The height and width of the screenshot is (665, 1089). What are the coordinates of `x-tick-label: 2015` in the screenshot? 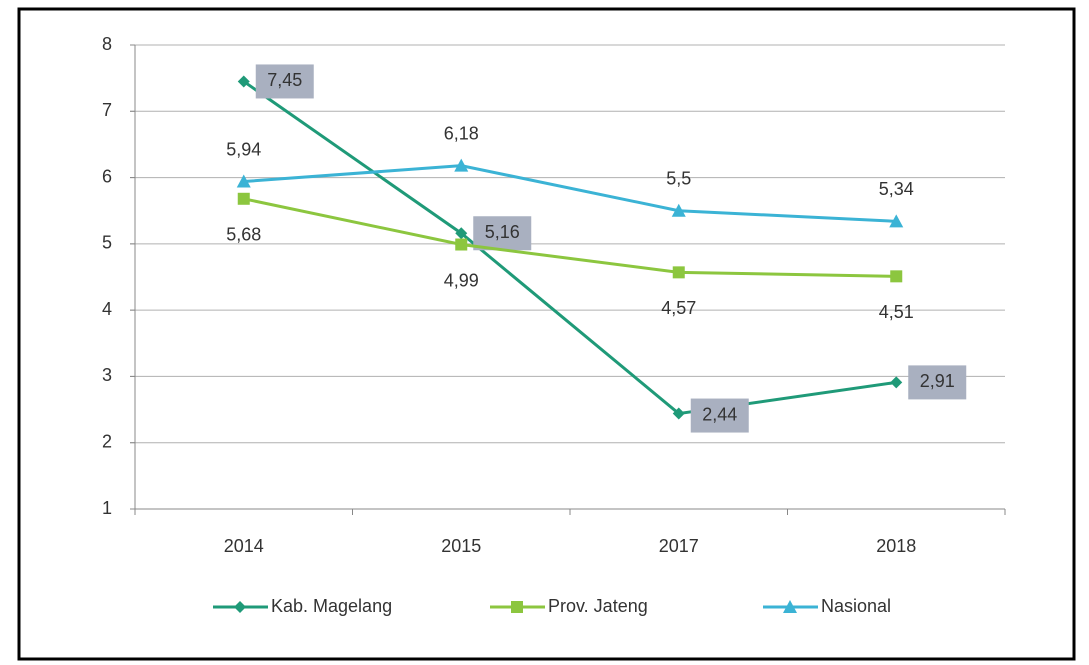 It's located at (461, 546).